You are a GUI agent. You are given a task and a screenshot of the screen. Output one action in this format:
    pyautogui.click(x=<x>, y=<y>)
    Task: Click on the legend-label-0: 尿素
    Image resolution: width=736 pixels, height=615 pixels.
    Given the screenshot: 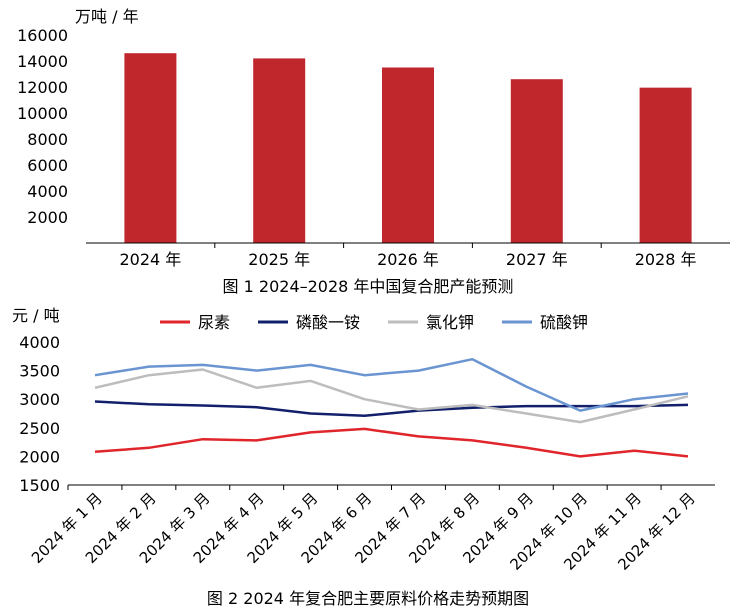 What is the action you would take?
    pyautogui.click(x=214, y=322)
    